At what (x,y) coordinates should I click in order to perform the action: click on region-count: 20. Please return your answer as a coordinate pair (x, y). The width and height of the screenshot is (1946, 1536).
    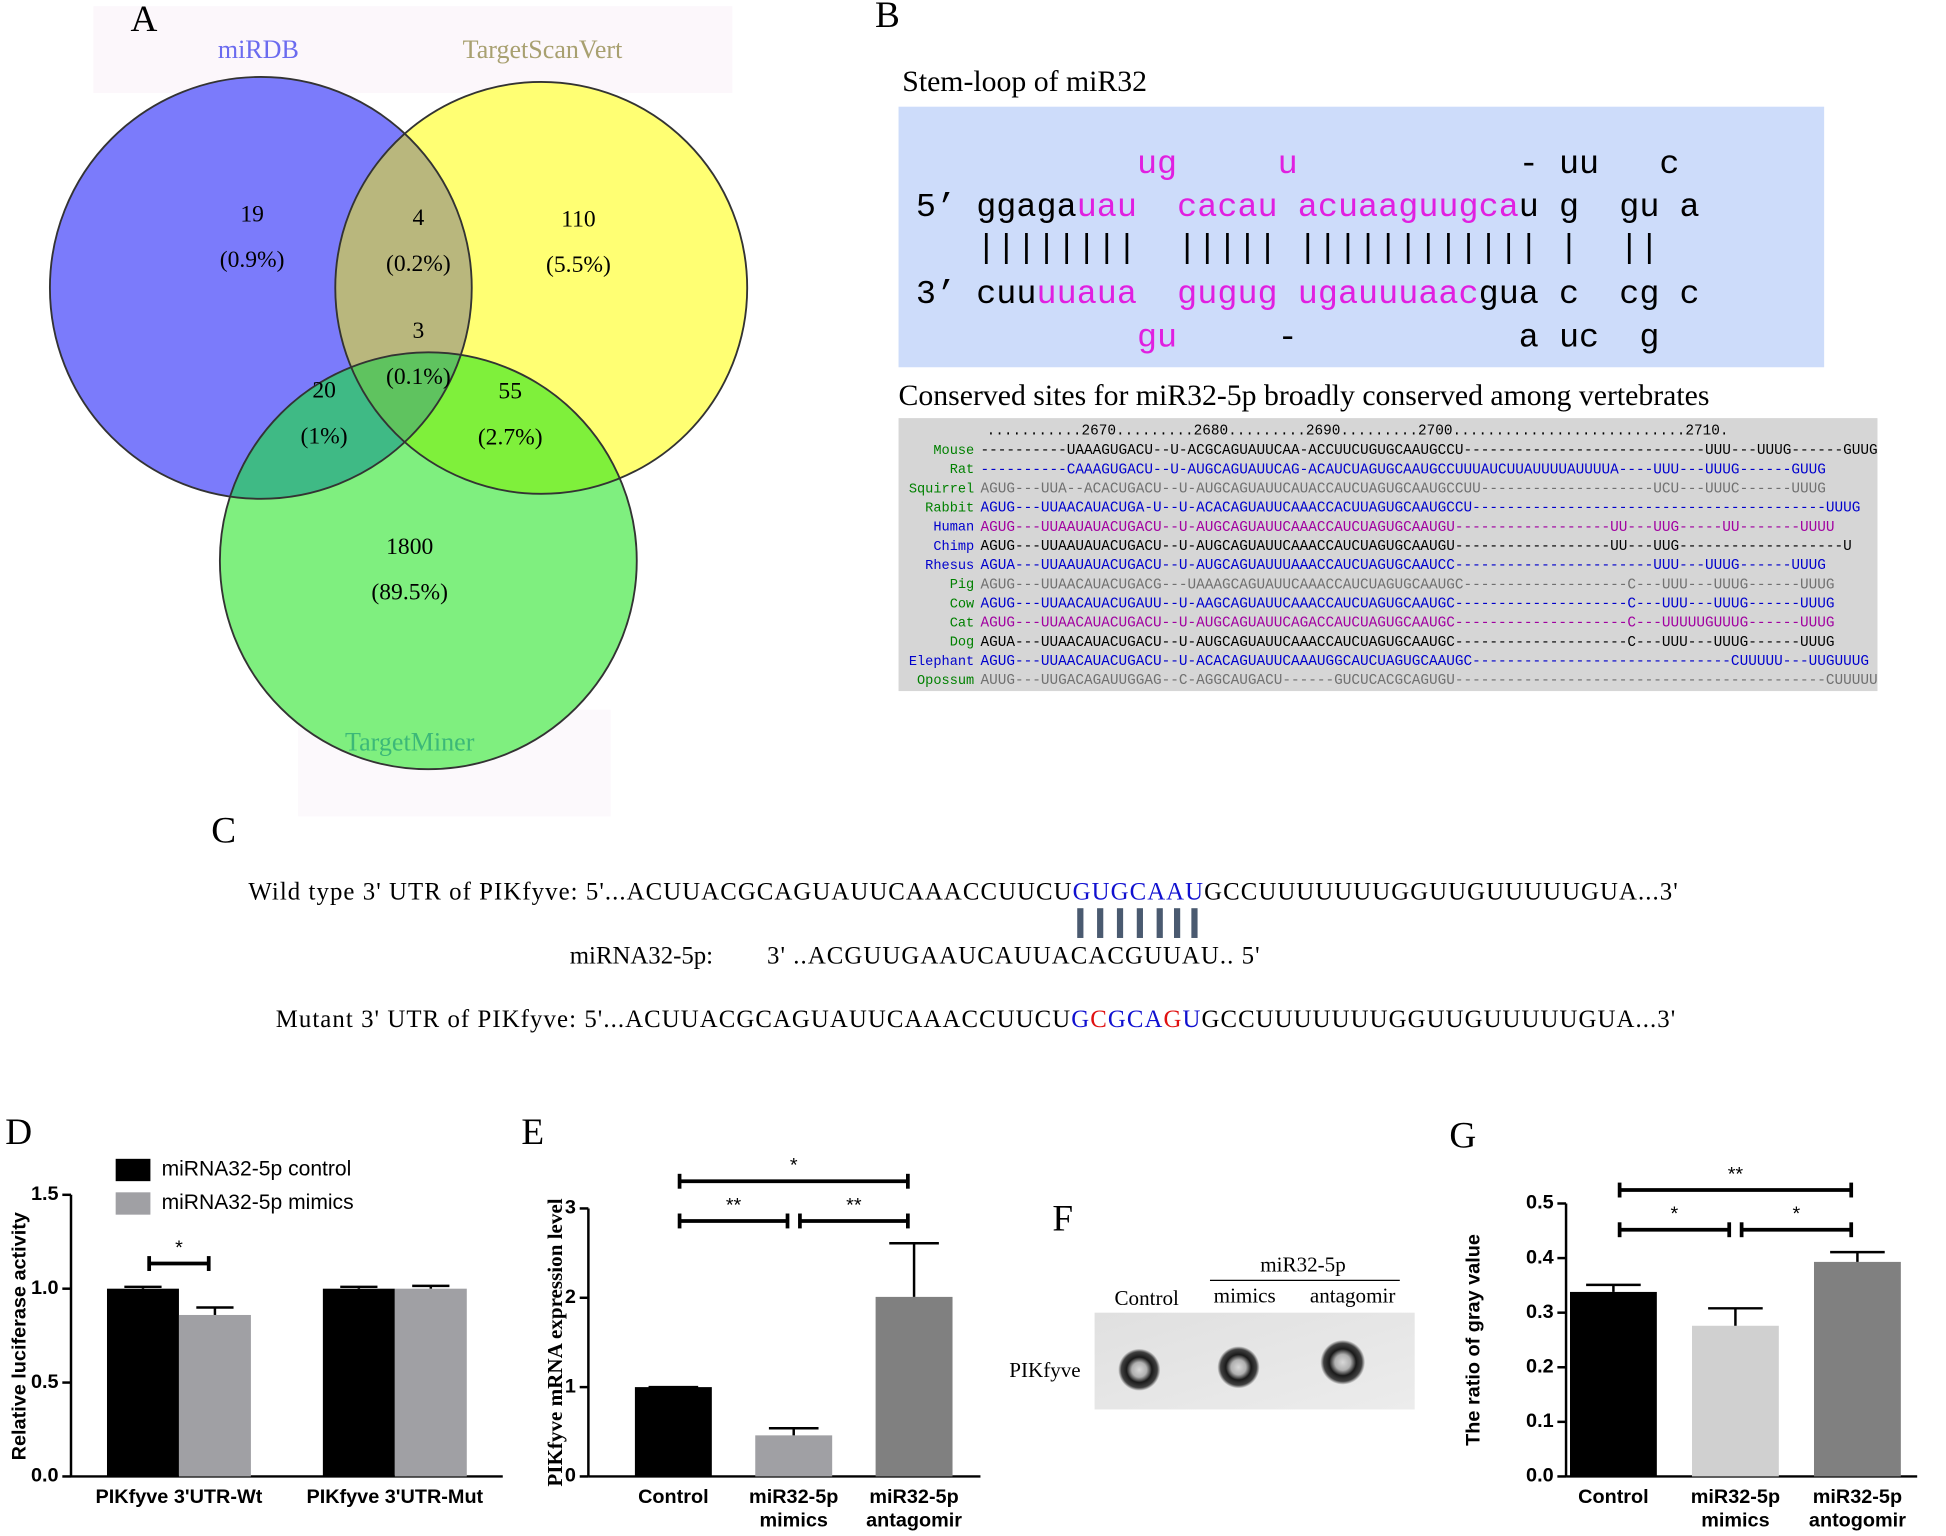
    Looking at the image, I should click on (324, 390).